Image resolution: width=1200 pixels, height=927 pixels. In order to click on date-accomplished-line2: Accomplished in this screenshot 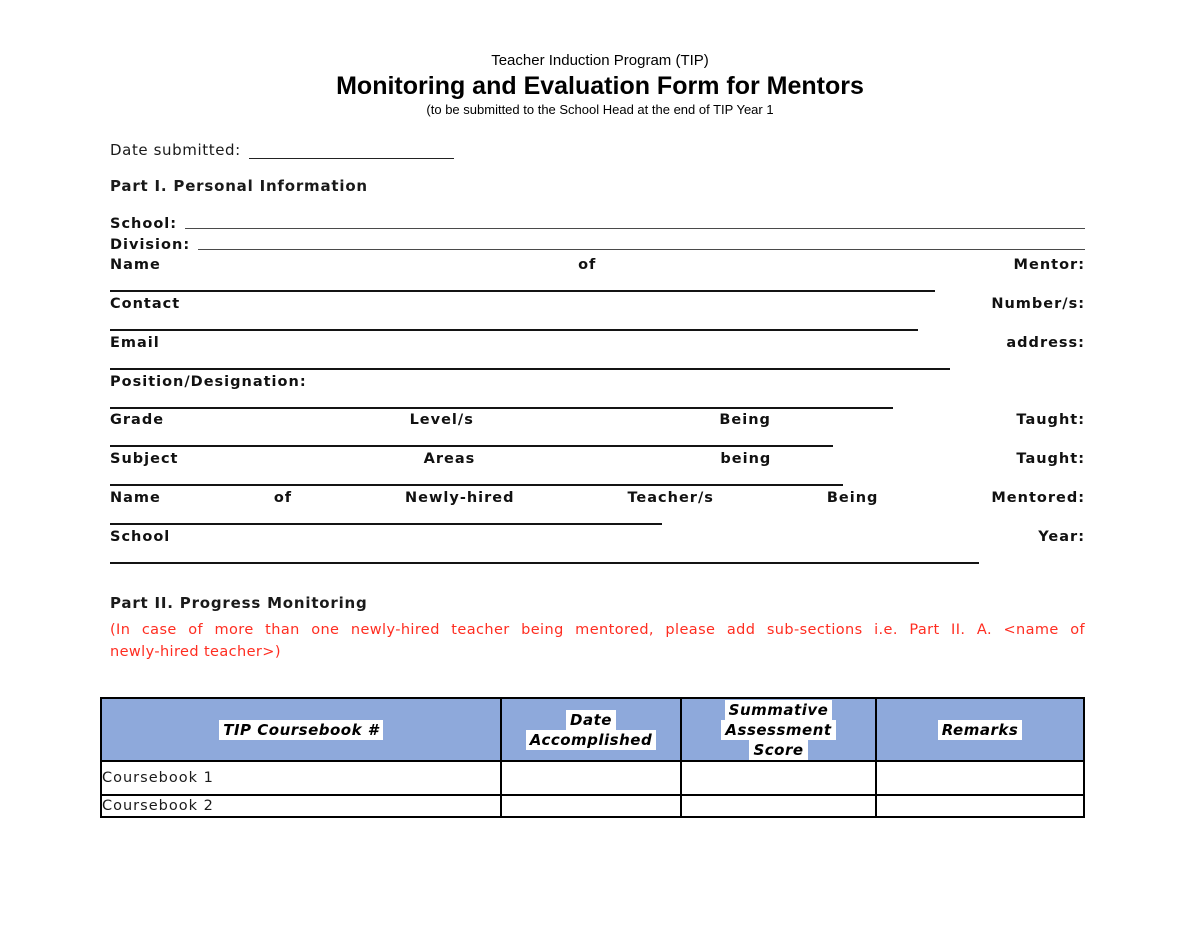, I will do `click(591, 739)`.